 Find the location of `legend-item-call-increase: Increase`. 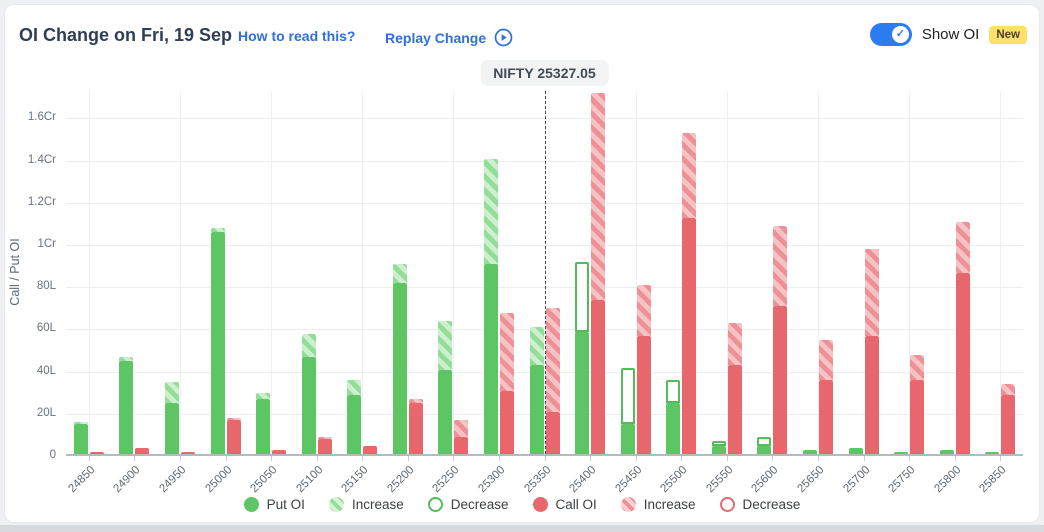

legend-item-call-increase: Increase is located at coordinates (658, 504).